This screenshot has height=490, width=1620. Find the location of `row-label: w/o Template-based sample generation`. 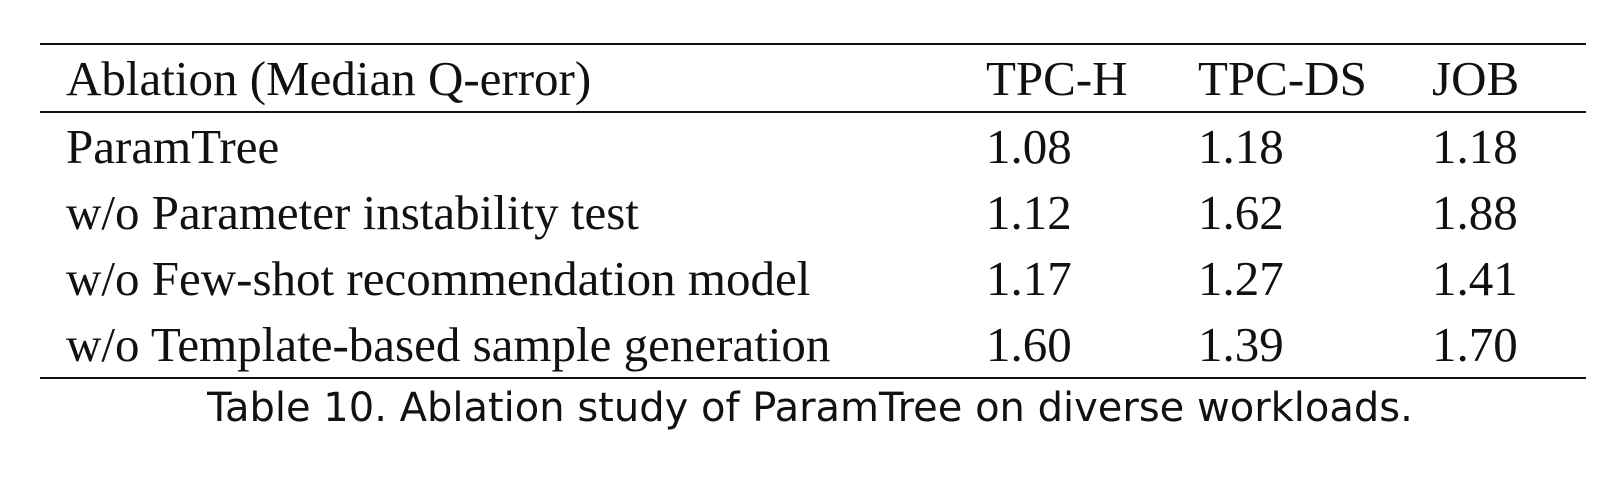

row-label: w/o Template-based sample generation is located at coordinates (448, 344).